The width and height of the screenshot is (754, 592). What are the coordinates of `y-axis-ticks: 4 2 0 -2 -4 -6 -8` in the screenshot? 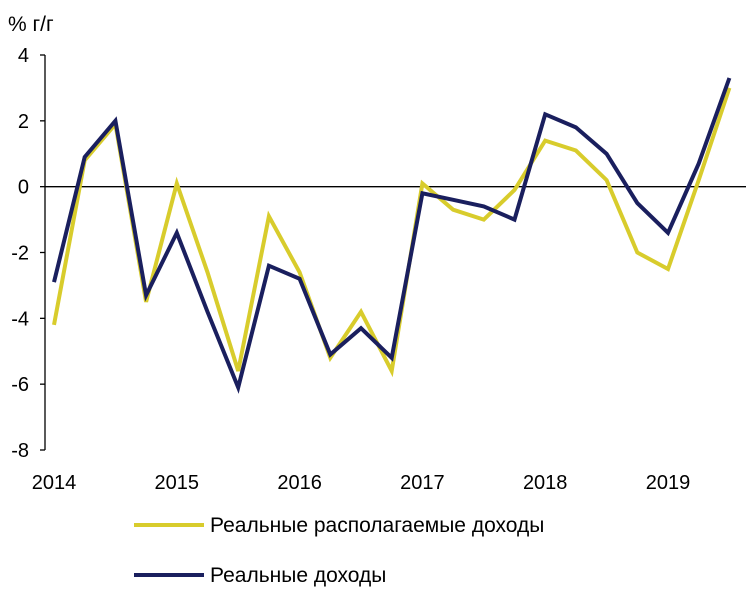 It's located at (28, 253).